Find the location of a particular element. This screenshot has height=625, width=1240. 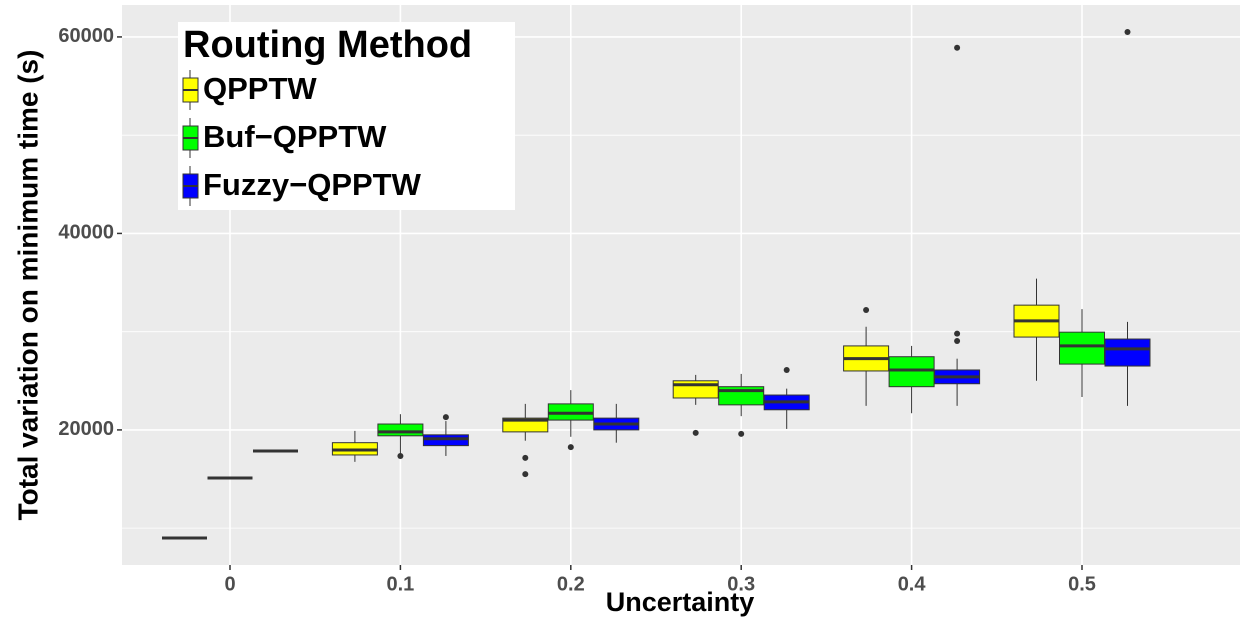

legend-label: QPPTW is located at coordinates (260, 88).